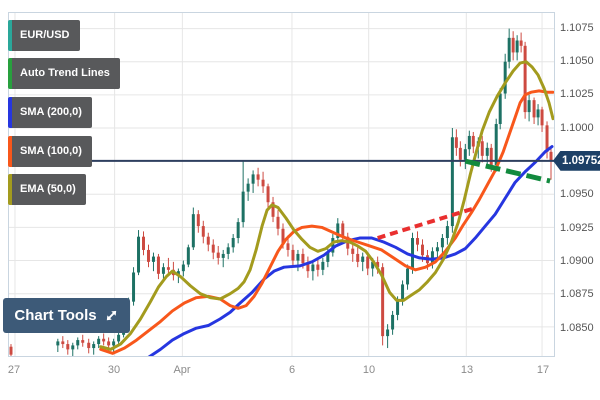 The image size is (600, 400). Describe the element at coordinates (577, 61) in the screenshot. I see `price-axis-label: 1.1050` at that location.